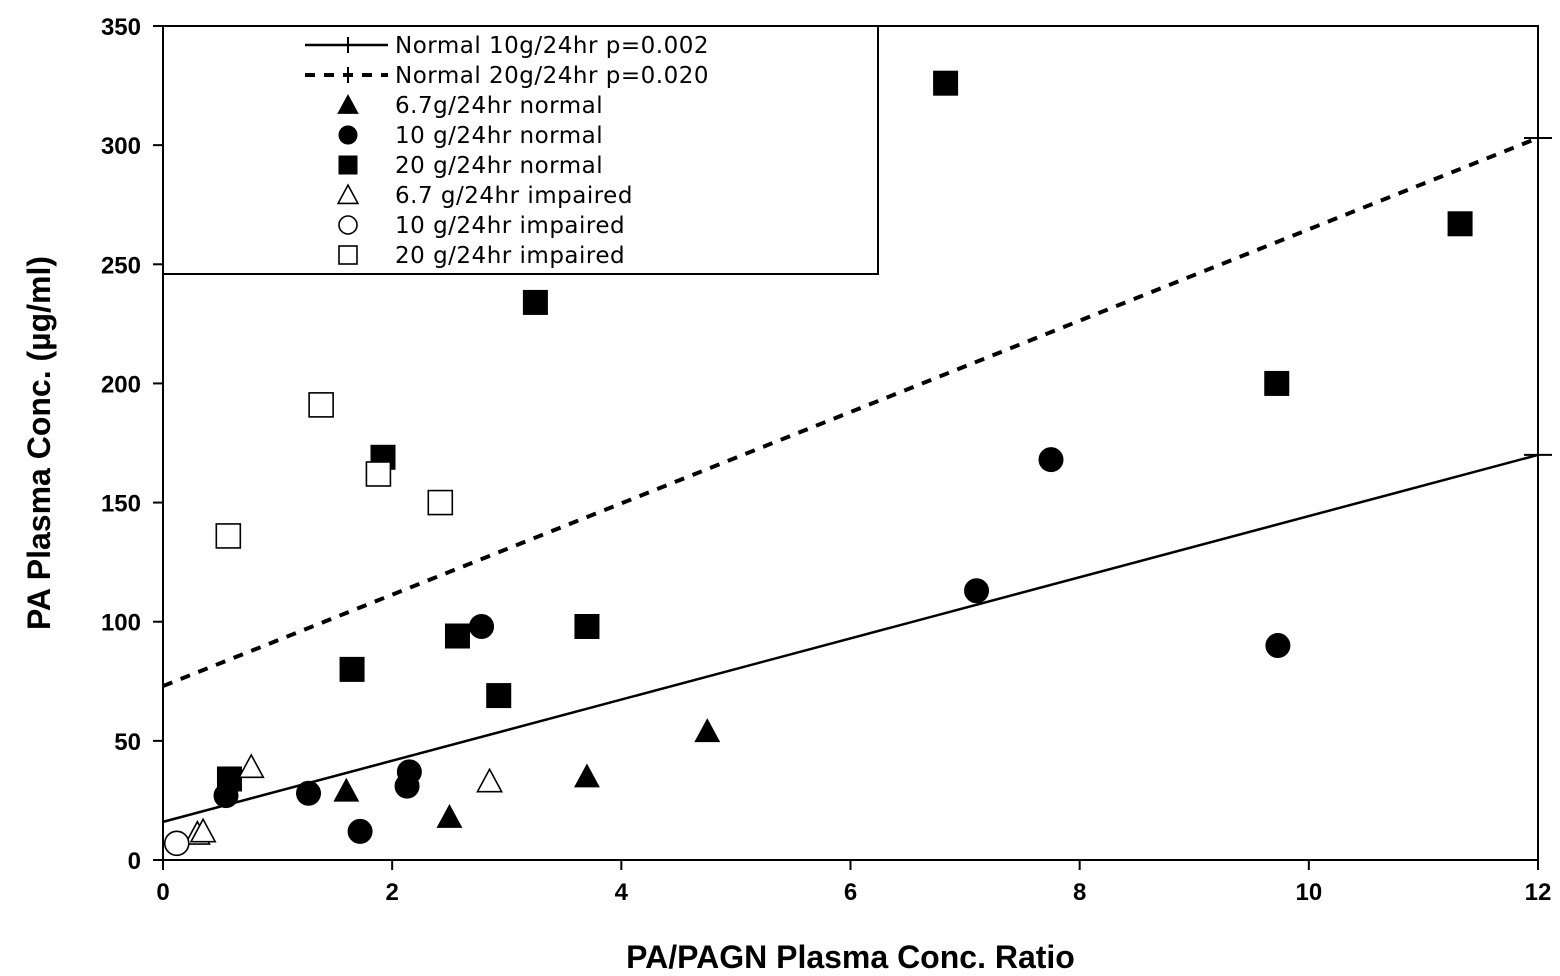 Image resolution: width=1560 pixels, height=976 pixels. What do you see at coordinates (1538, 892) in the screenshot?
I see `x-tick-label: 12` at bounding box center [1538, 892].